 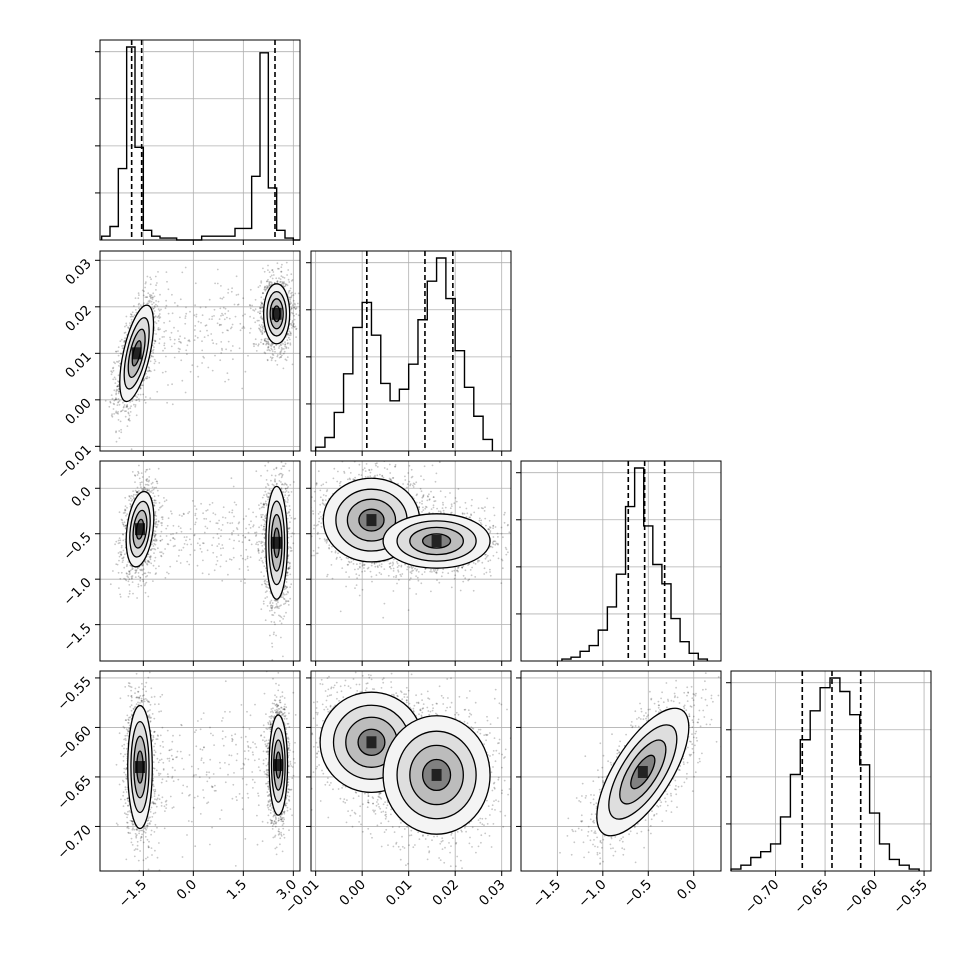 I want to click on x-tick-label: −0.70, so click(x=762, y=897).